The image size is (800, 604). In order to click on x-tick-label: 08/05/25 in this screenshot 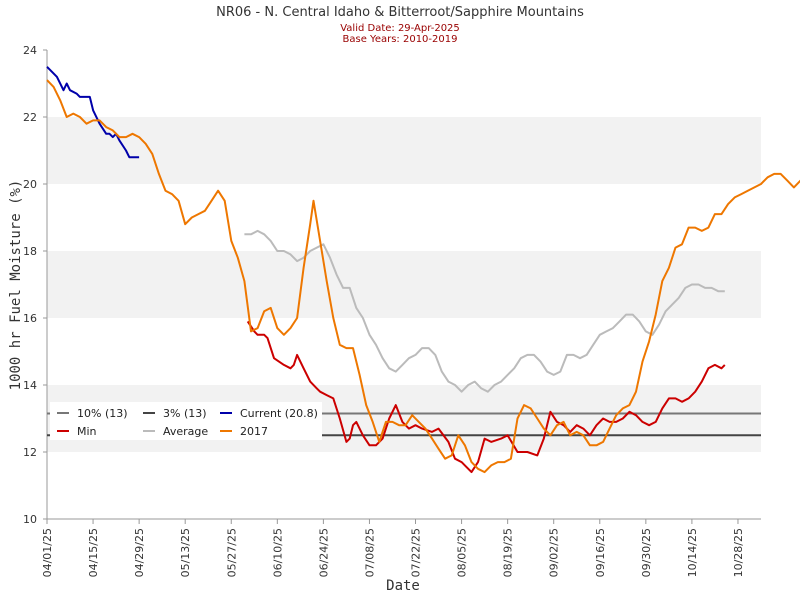, I will do `click(462, 552)`.